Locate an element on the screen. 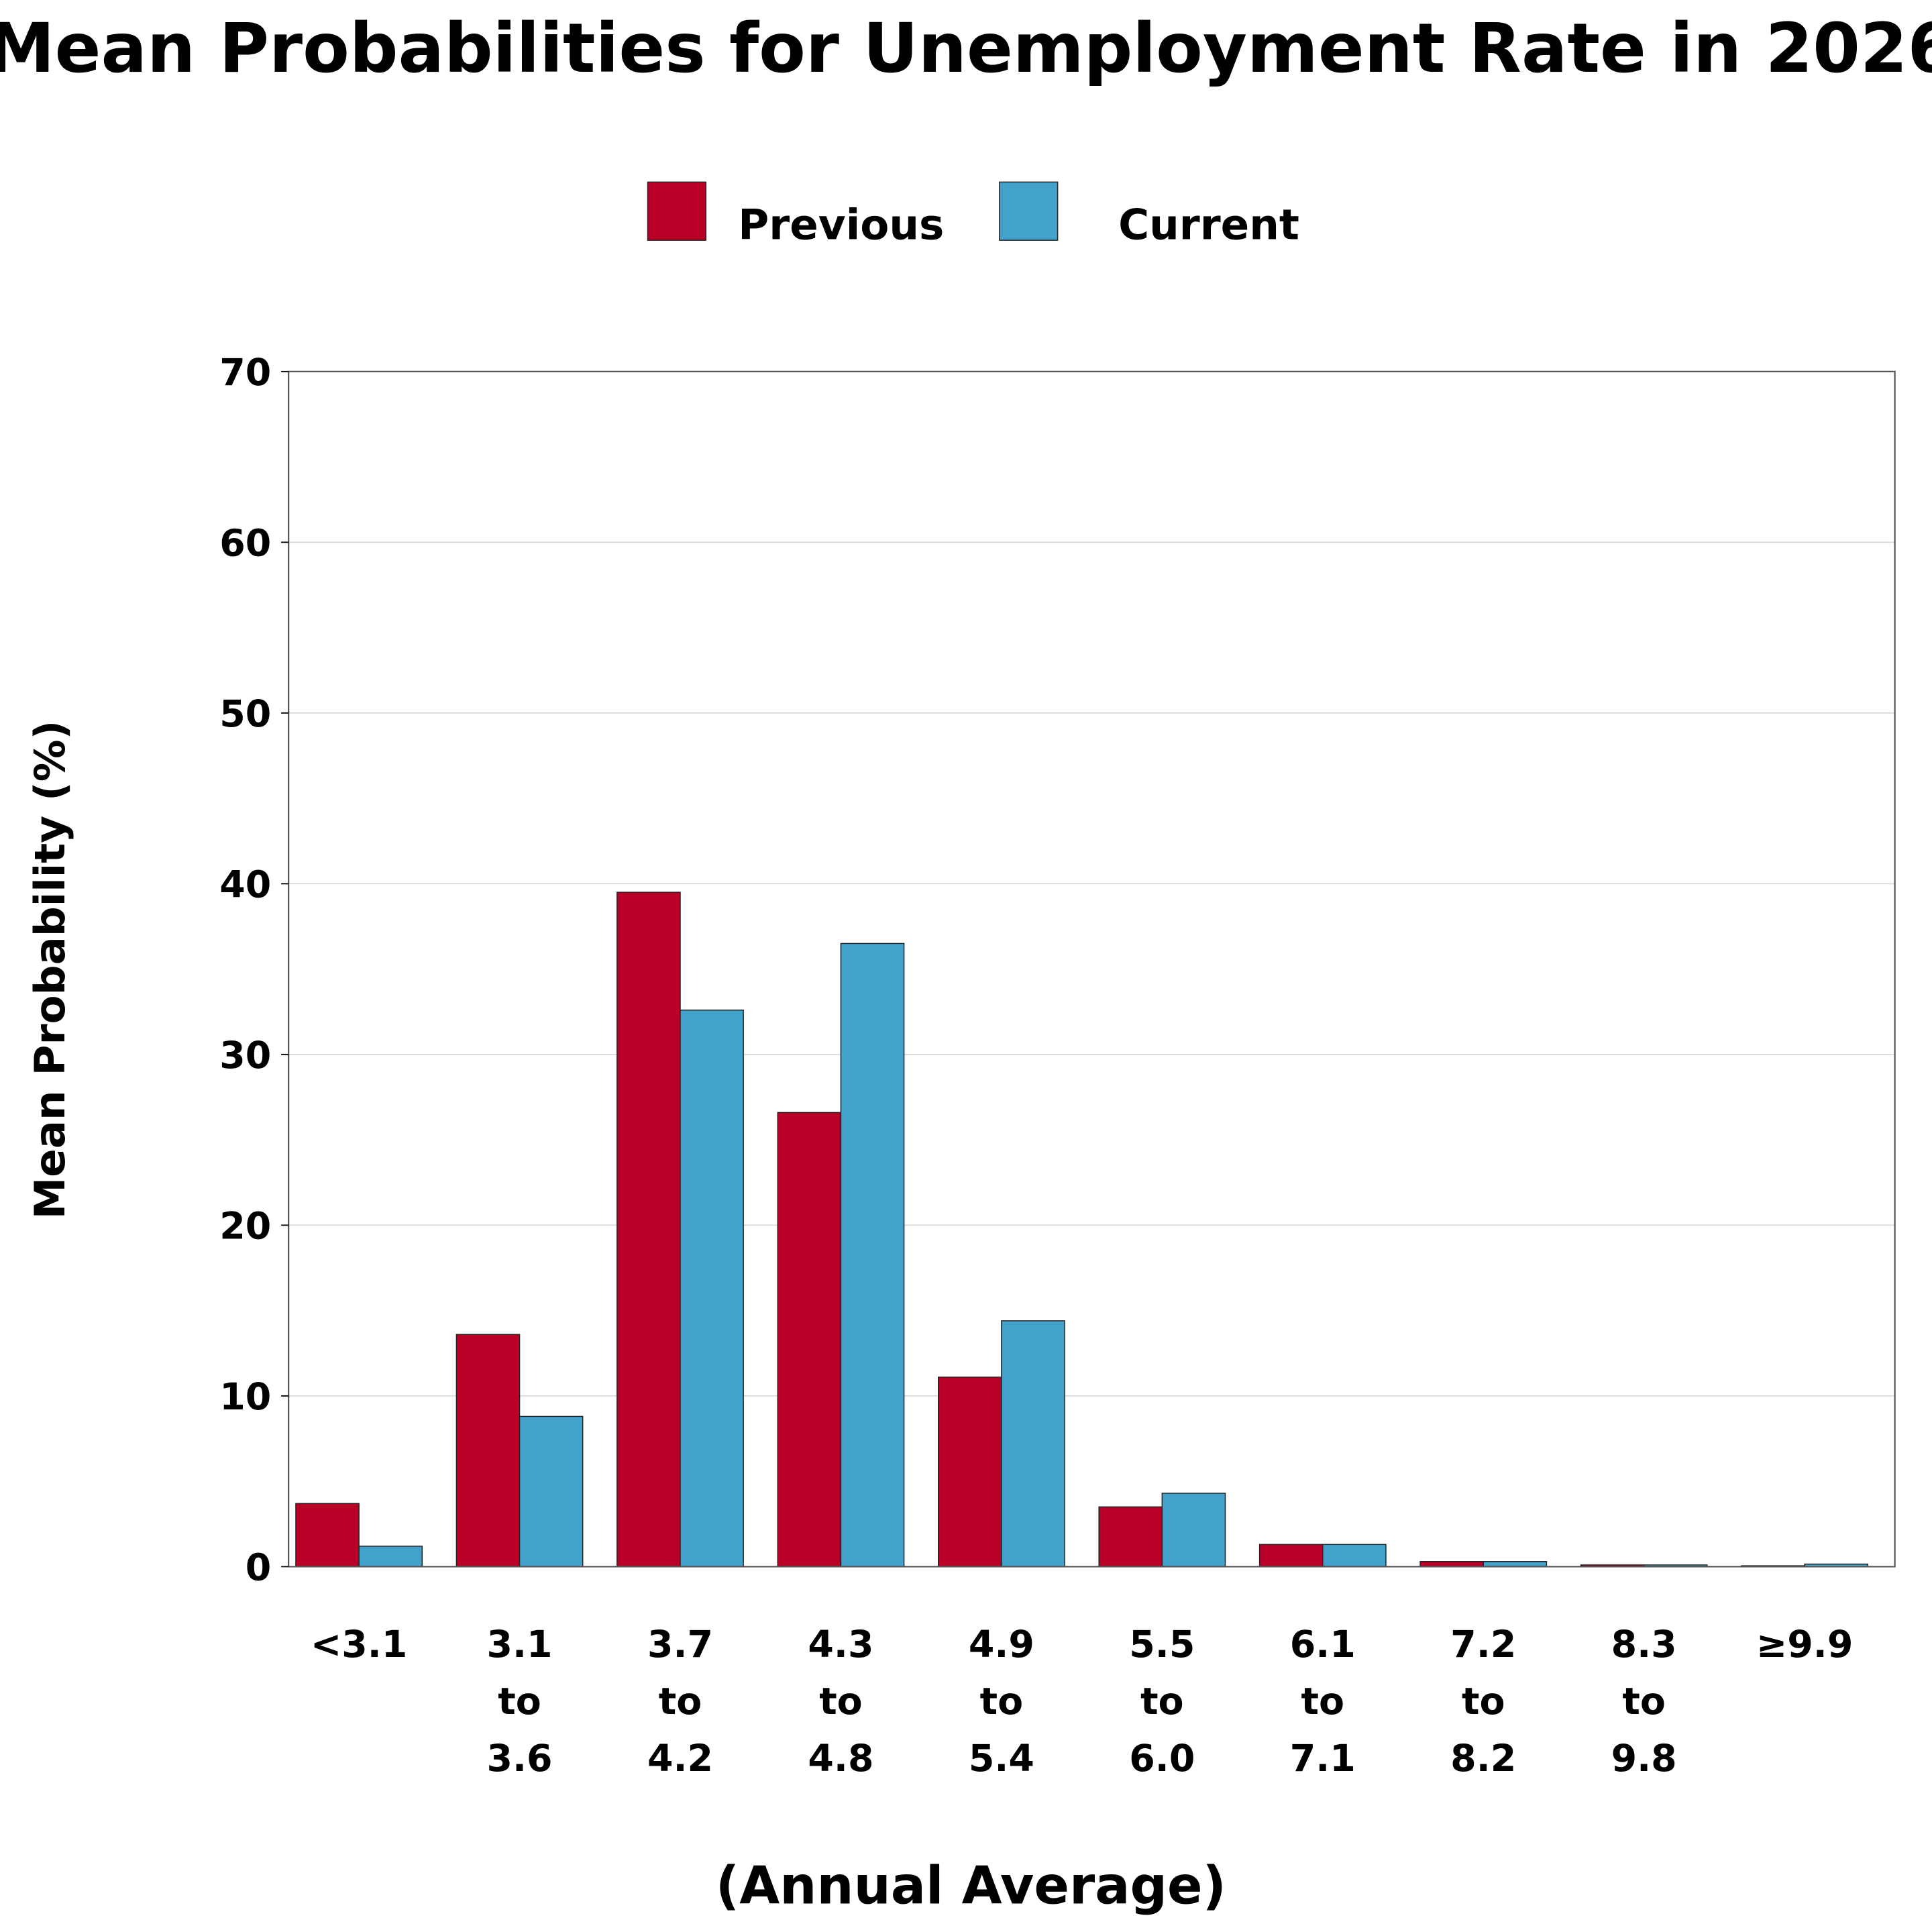 This screenshot has height=1932, width=1932. x-tick-label: 3.1 is located at coordinates (519, 1644).